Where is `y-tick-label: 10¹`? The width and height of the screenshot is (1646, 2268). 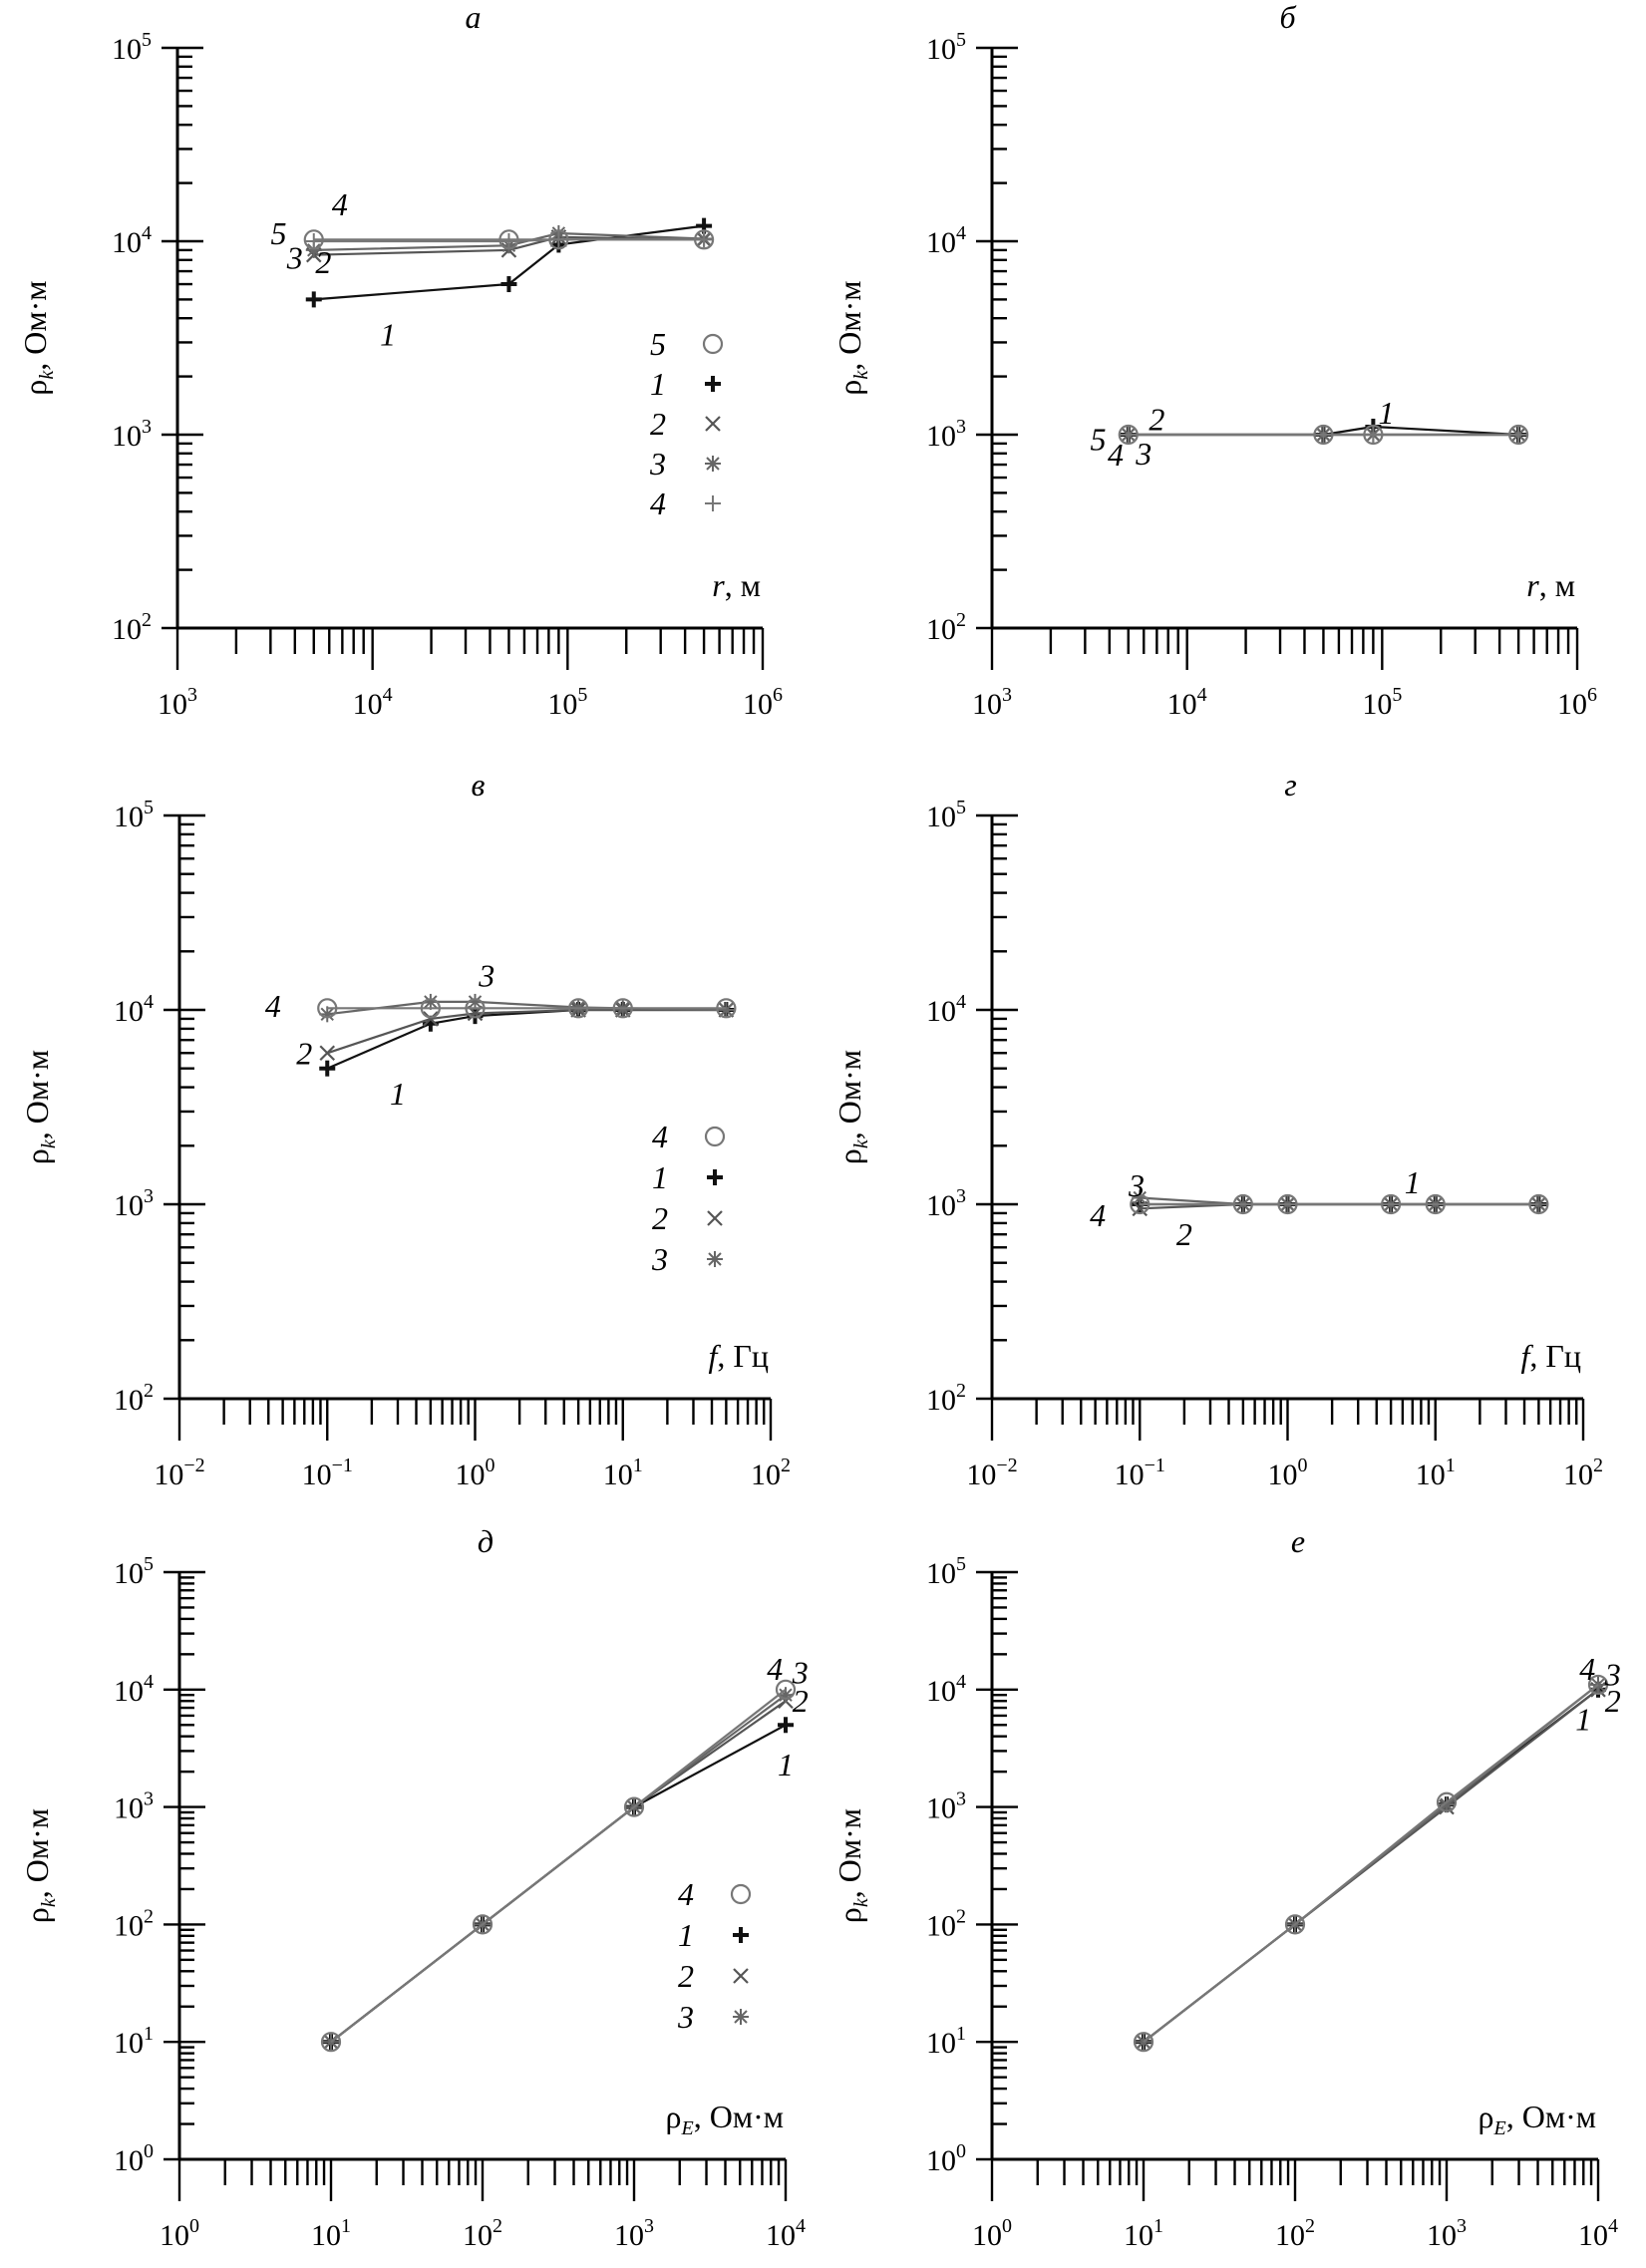
y-tick-label: 10¹ is located at coordinates (134, 2041).